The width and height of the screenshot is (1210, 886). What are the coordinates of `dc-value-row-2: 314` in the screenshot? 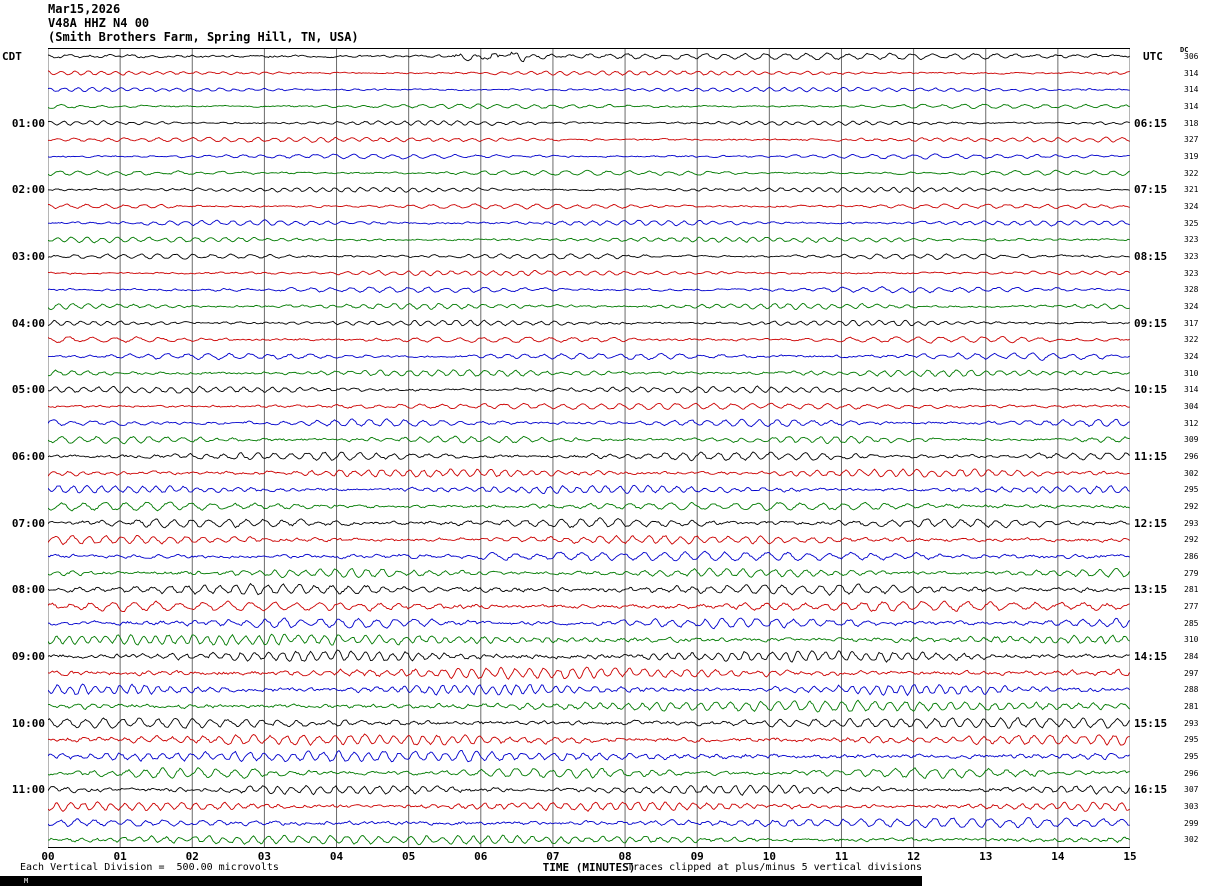 It's located at (1191, 90).